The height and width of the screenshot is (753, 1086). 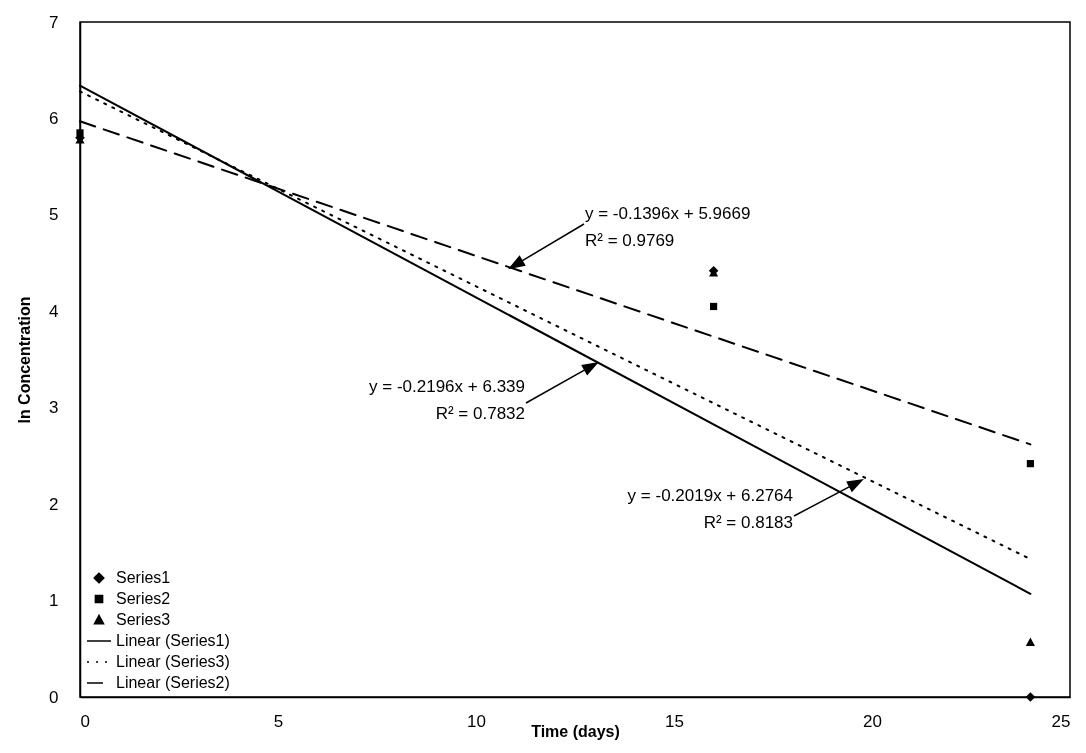 What do you see at coordinates (54, 601) in the screenshot?
I see `y-tick-label: 1` at bounding box center [54, 601].